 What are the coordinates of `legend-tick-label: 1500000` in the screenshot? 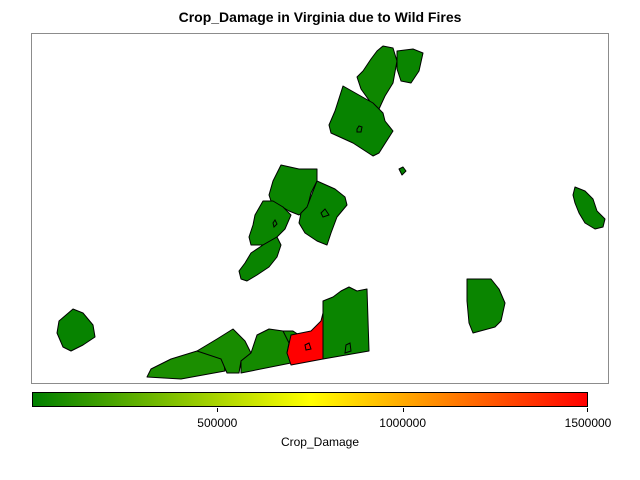 It's located at (588, 423).